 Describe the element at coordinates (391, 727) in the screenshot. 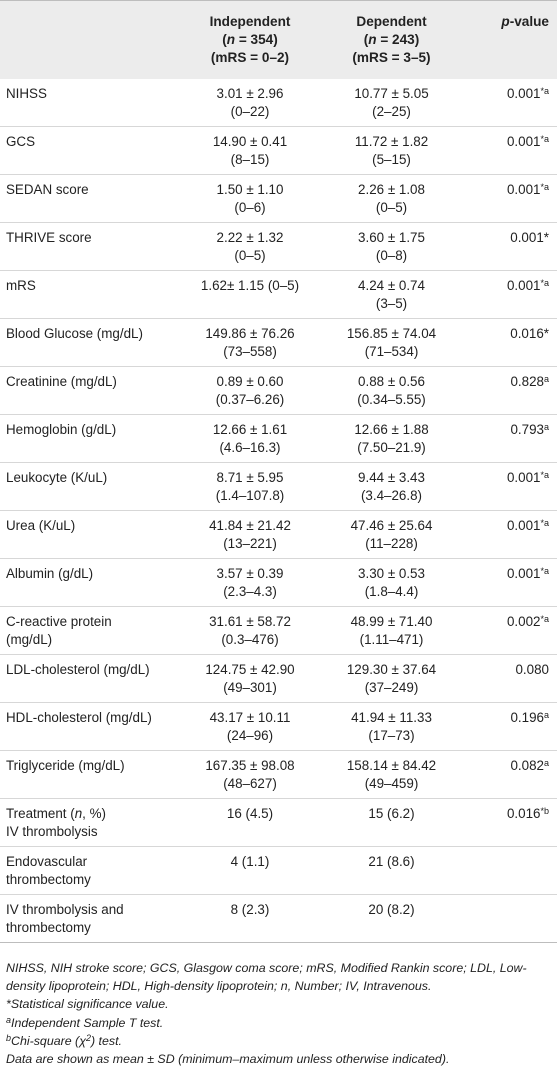

I see `dependent-value: 41.94 ± 11.33 (17–73)` at that location.